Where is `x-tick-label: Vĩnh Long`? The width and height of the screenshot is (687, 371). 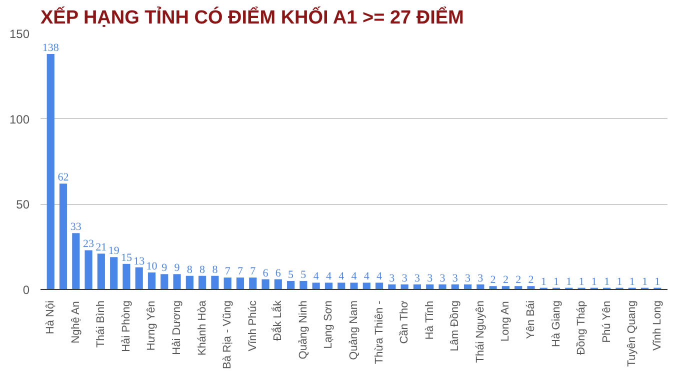
x-tick-label: Vĩnh Long is located at coordinates (657, 325).